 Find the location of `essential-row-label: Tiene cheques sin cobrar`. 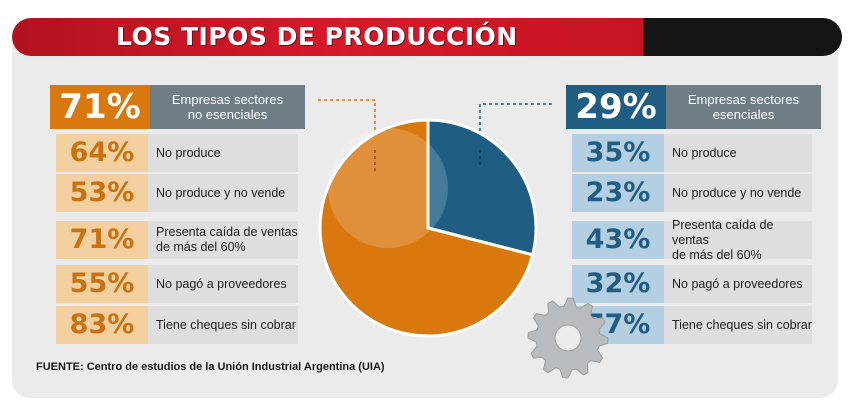

essential-row-label: Tiene cheques sin cobrar is located at coordinates (738, 325).